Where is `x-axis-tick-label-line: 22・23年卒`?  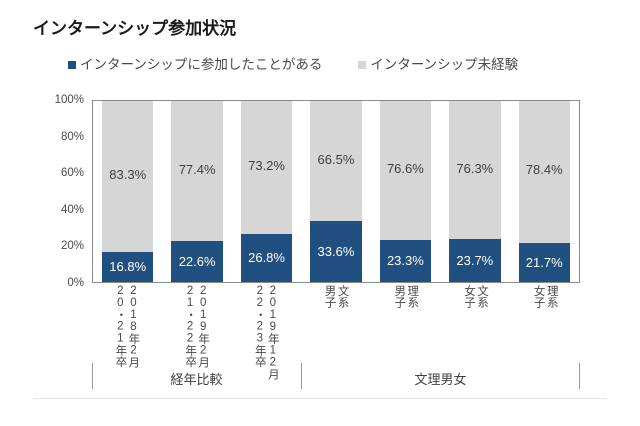 x-axis-tick-label-line: 22・23年卒 is located at coordinates (259, 326).